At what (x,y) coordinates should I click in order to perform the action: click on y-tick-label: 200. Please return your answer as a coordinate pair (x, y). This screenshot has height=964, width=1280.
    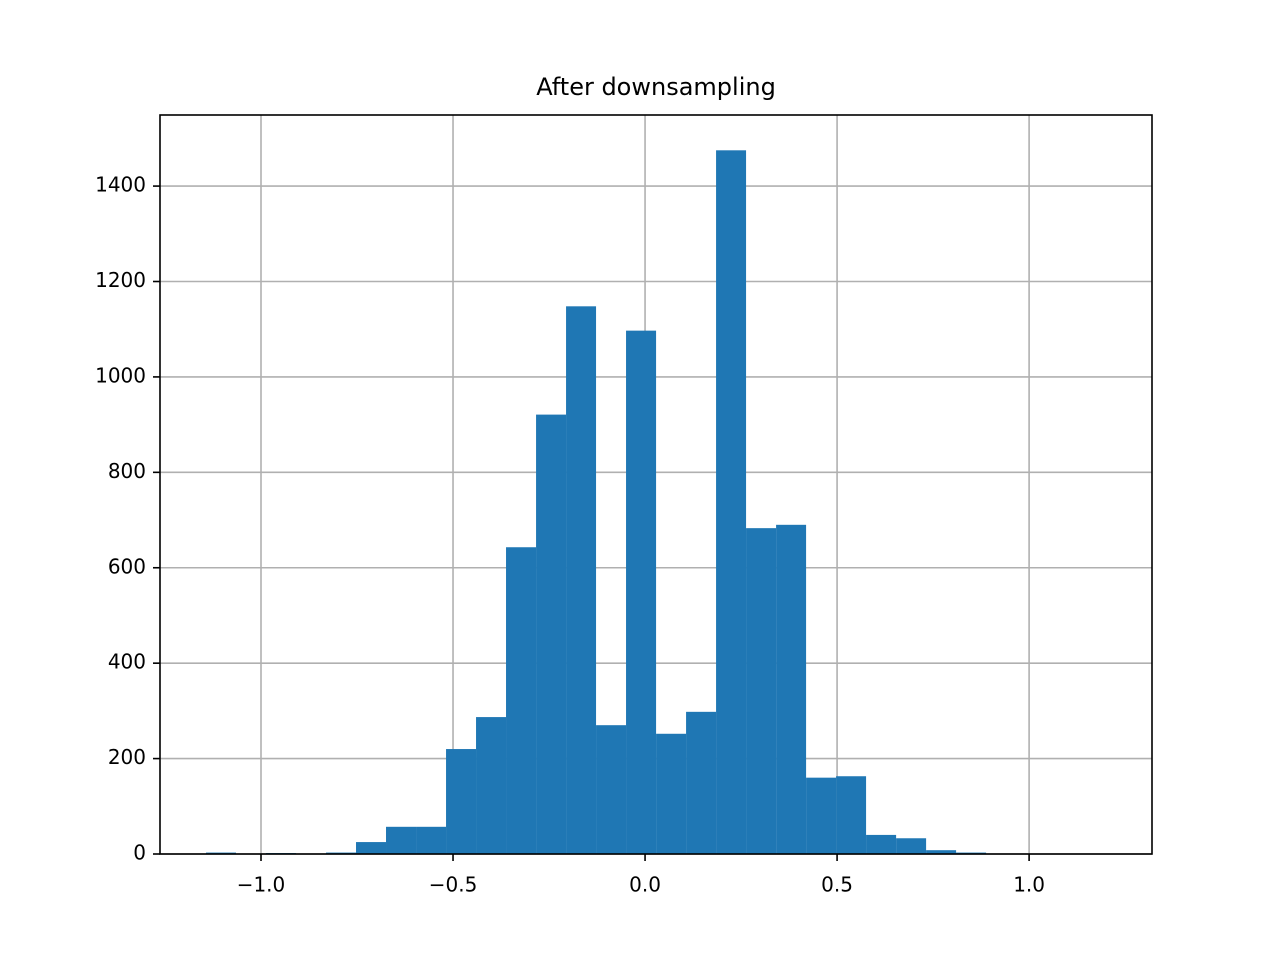
    Looking at the image, I should click on (127, 757).